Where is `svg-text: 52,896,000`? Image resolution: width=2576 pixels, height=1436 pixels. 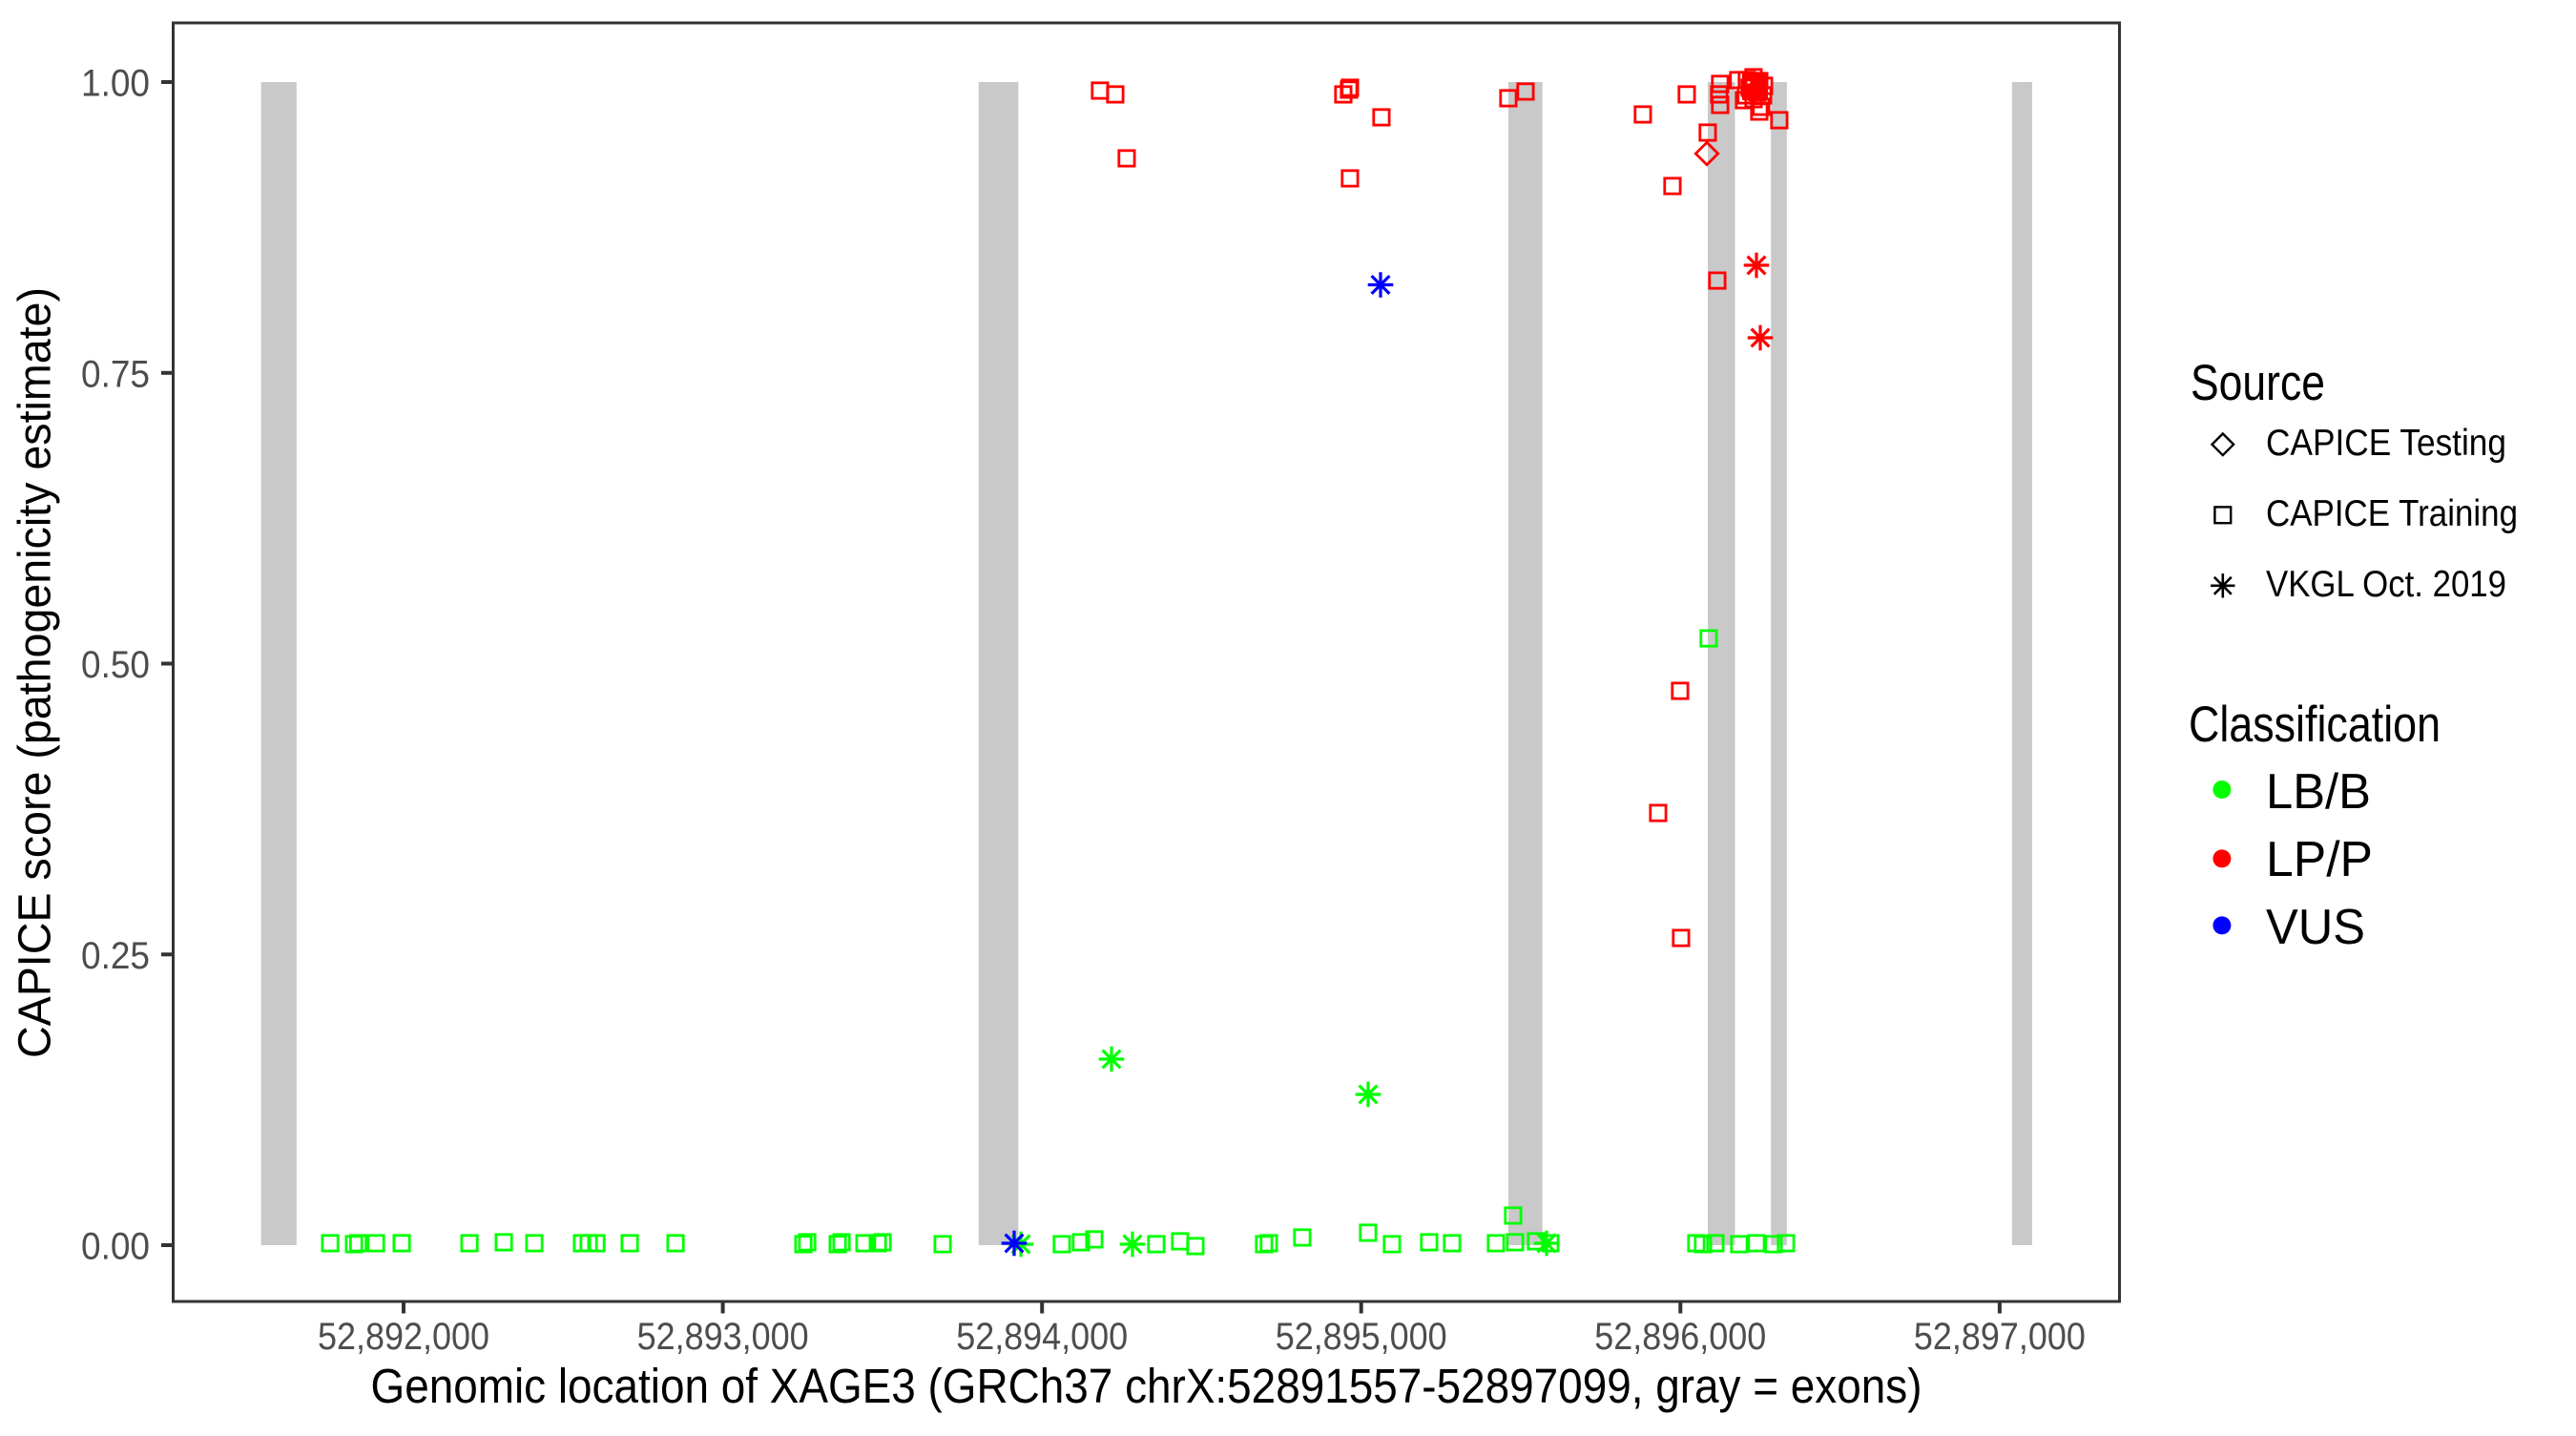
svg-text: 52,896,000 is located at coordinates (1680, 1337).